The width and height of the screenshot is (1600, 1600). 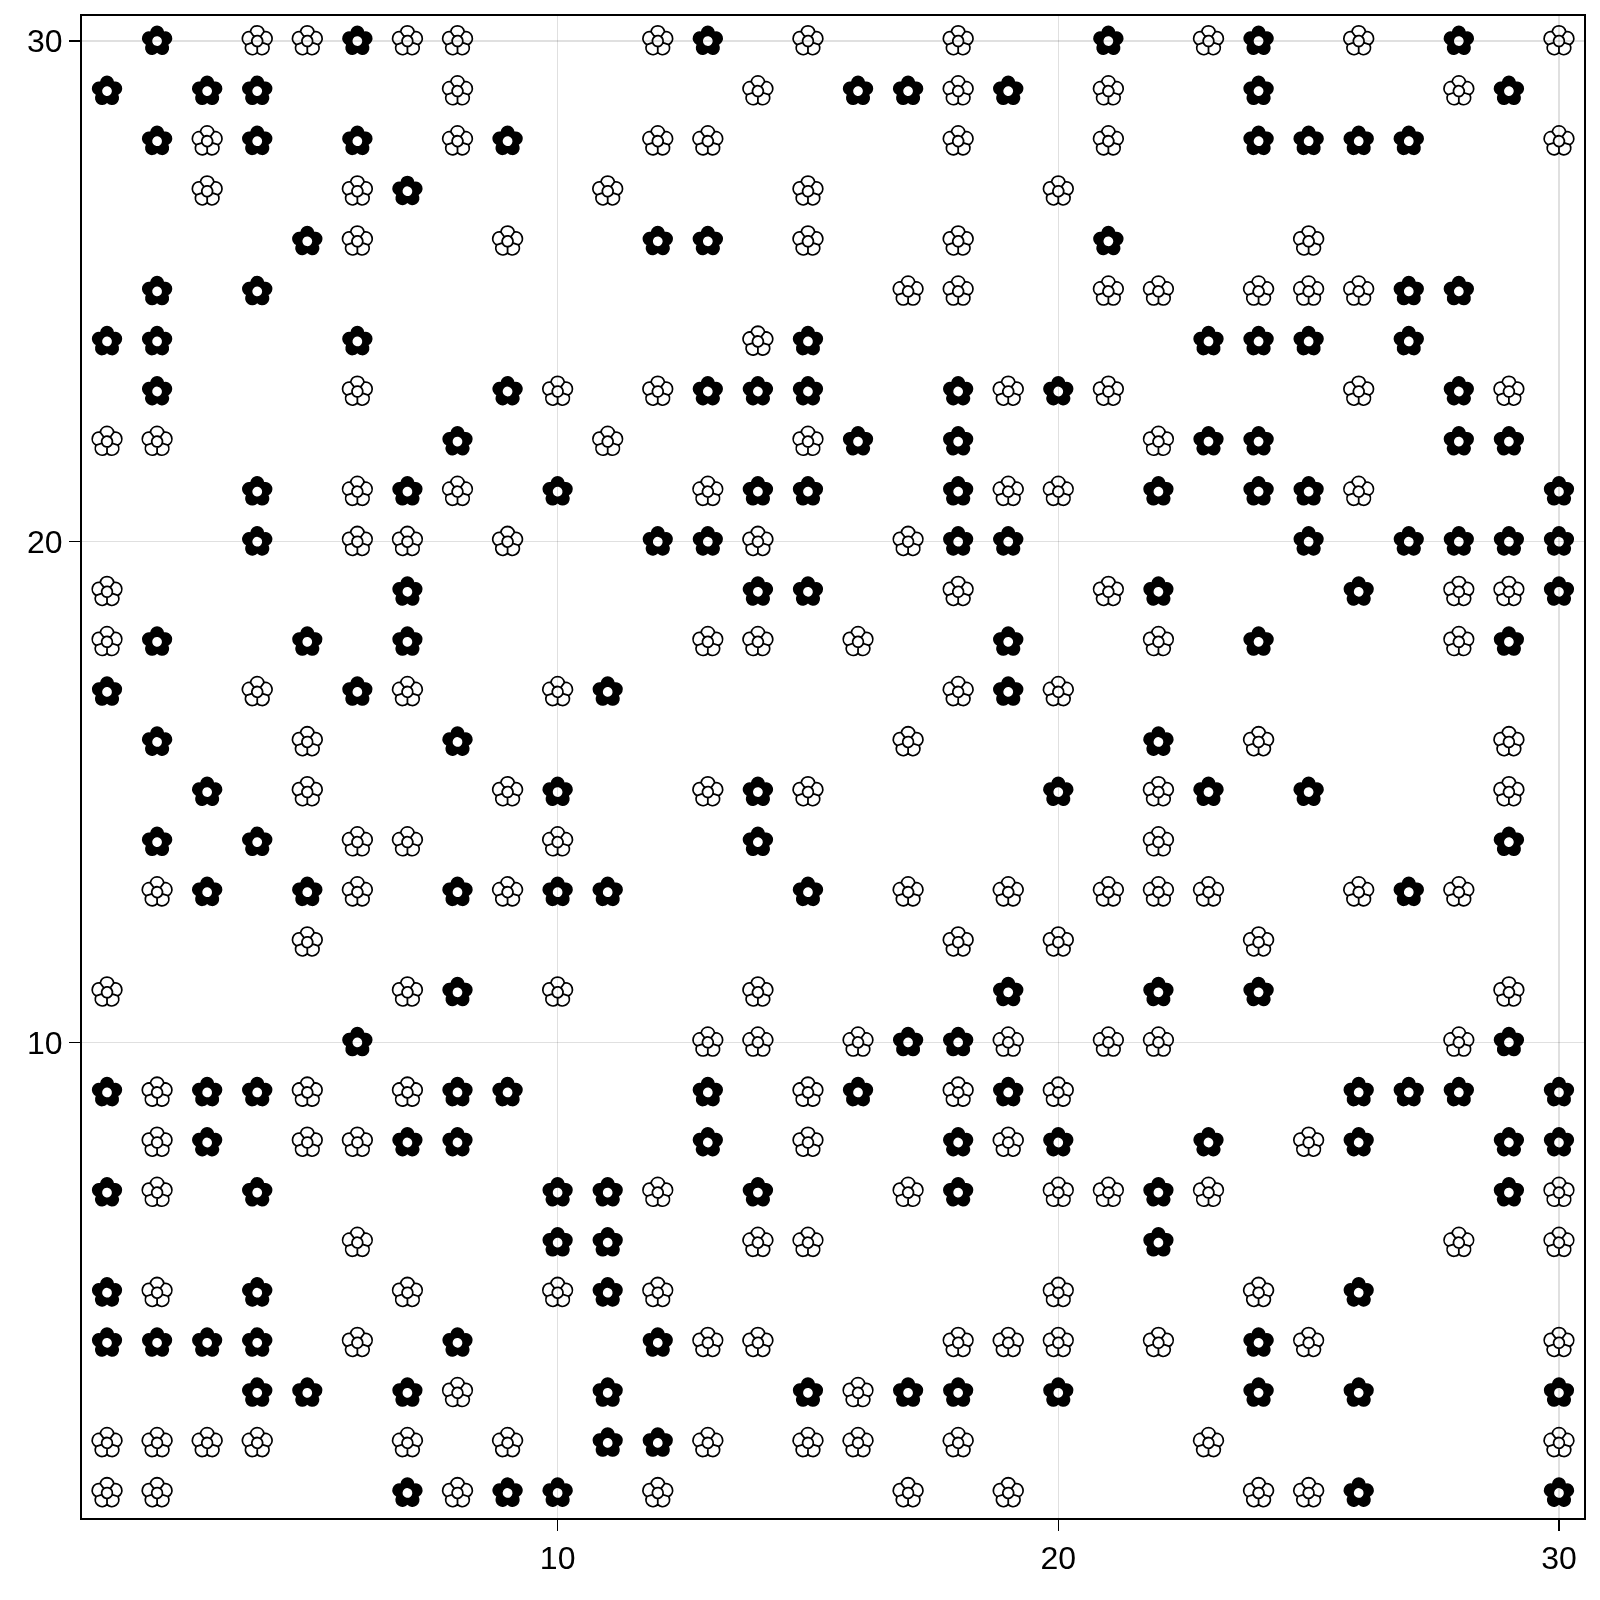 What do you see at coordinates (1058, 1558) in the screenshot?
I see `x-tick-label: 20` at bounding box center [1058, 1558].